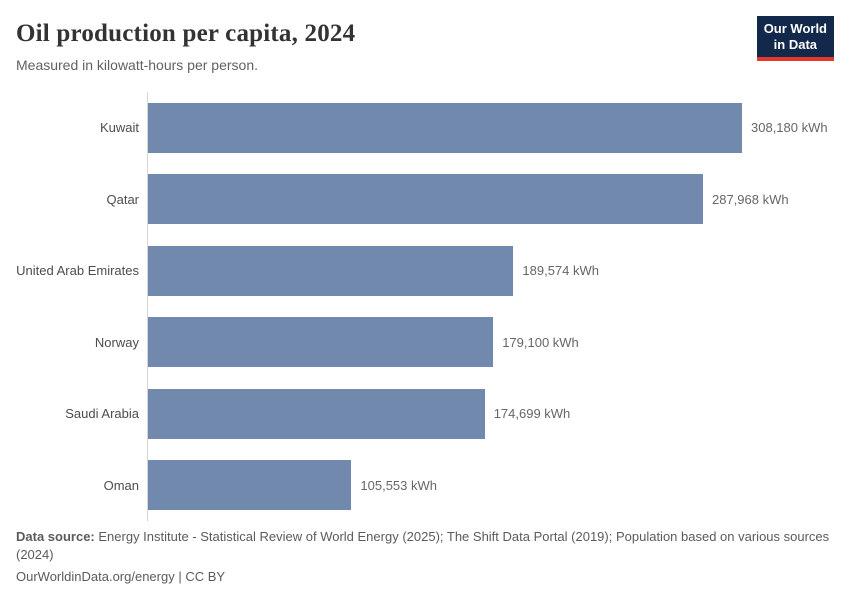  What do you see at coordinates (137, 65) in the screenshot?
I see `chart-subtitle: Measured in kilowatt-hours per person.` at bounding box center [137, 65].